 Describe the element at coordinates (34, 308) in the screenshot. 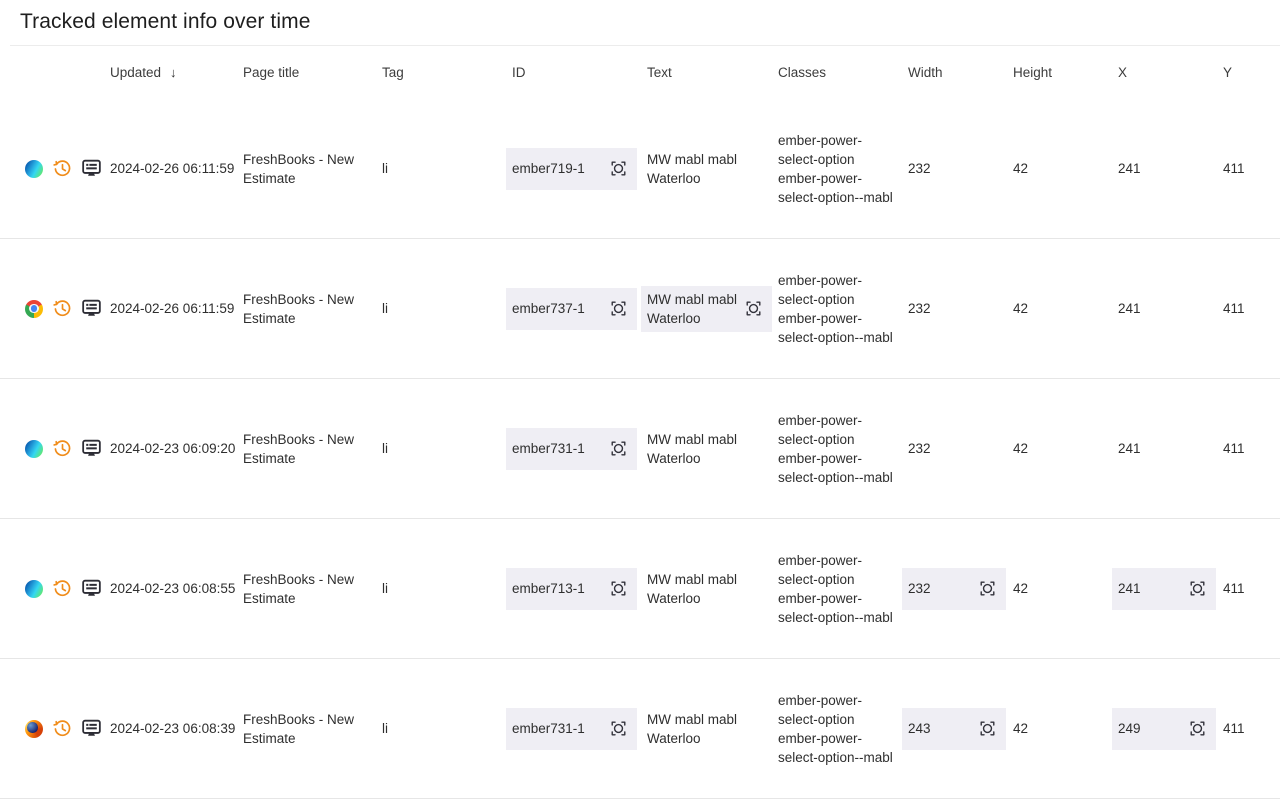

I see `chrome-browser-icon` at that location.